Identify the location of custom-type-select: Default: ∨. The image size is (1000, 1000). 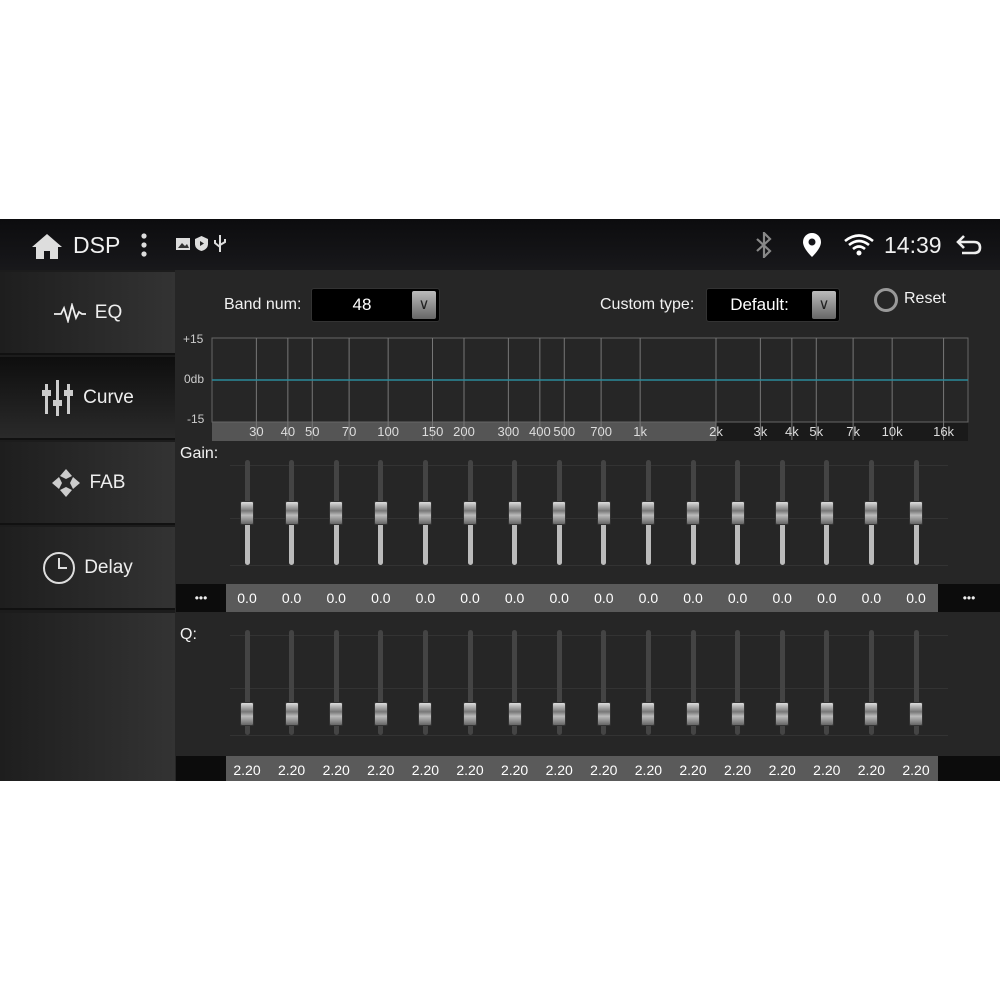
(773, 305).